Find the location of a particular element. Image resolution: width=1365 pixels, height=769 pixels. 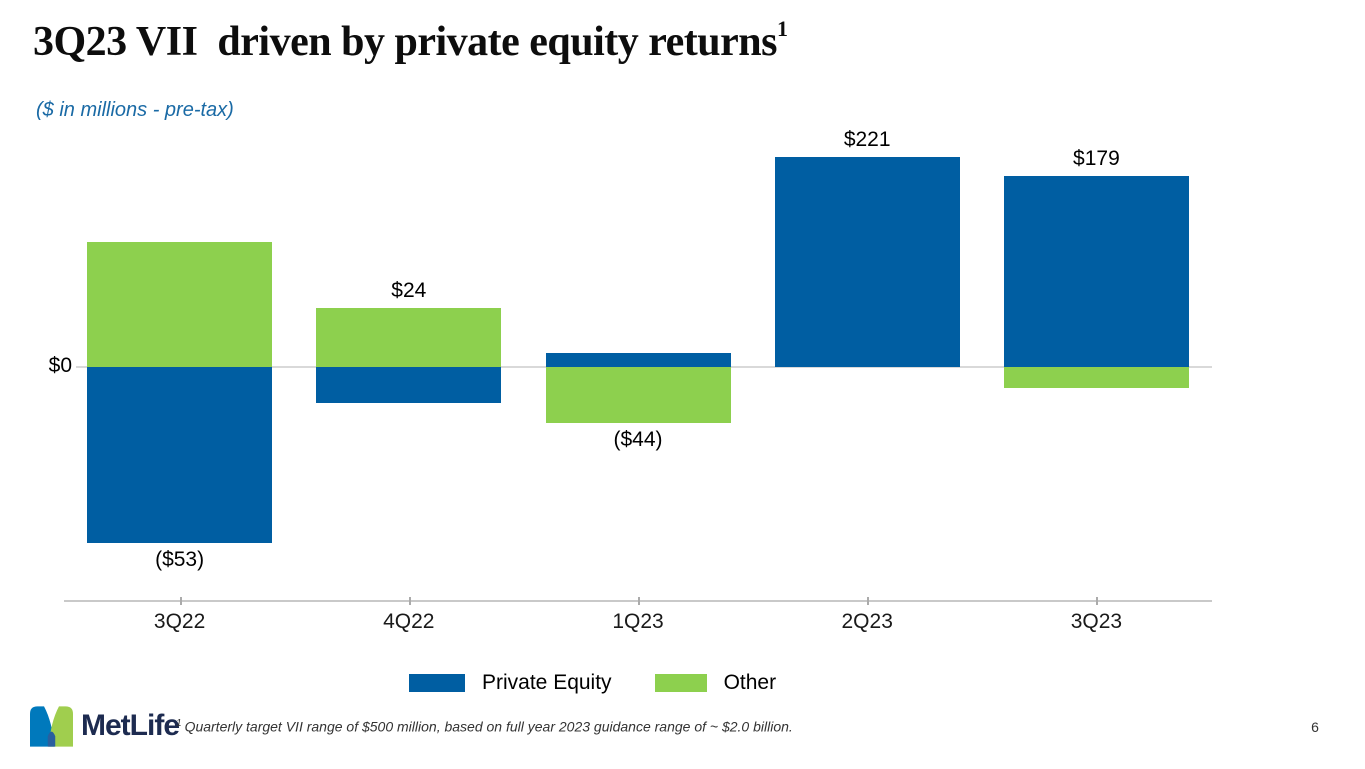

bar-segment-other-1q23 is located at coordinates (638, 395).